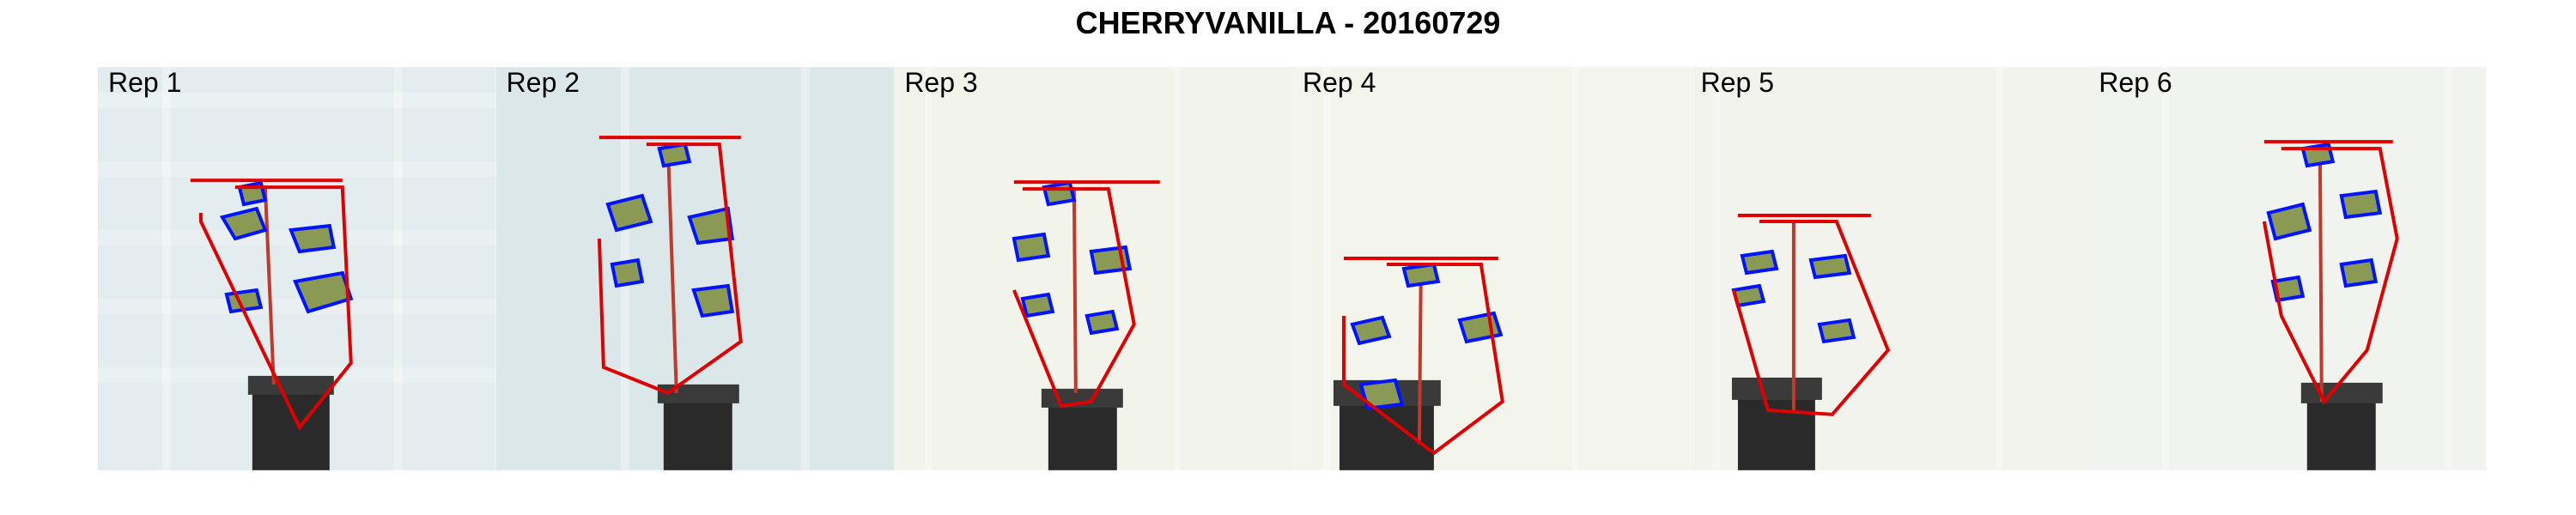  What do you see at coordinates (941, 82) in the screenshot?
I see `rep-3-label: Rep 3` at bounding box center [941, 82].